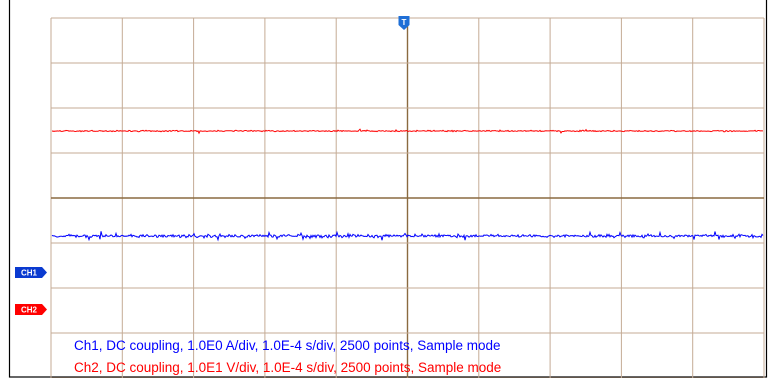 The height and width of the screenshot is (378, 769). Describe the element at coordinates (407, 131) in the screenshot. I see `ch2-waveform` at that location.